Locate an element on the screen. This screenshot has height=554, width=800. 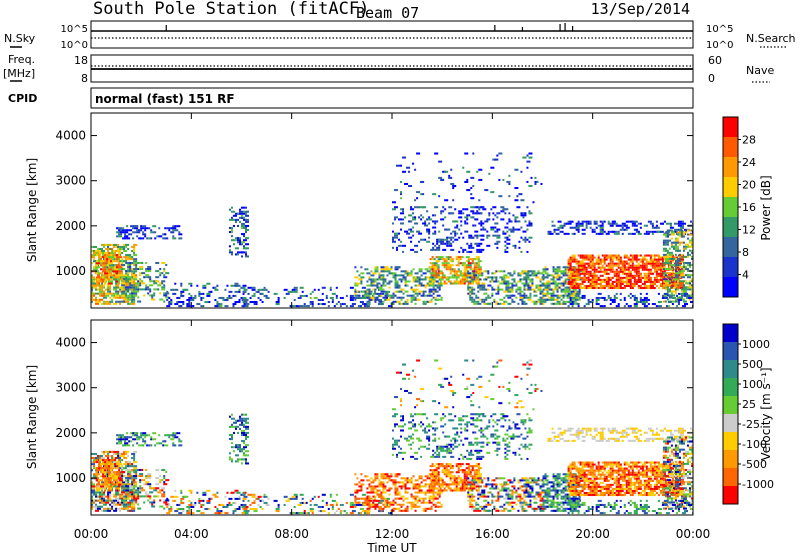
power-colorbar-tick-label: 28 is located at coordinates (749, 140).